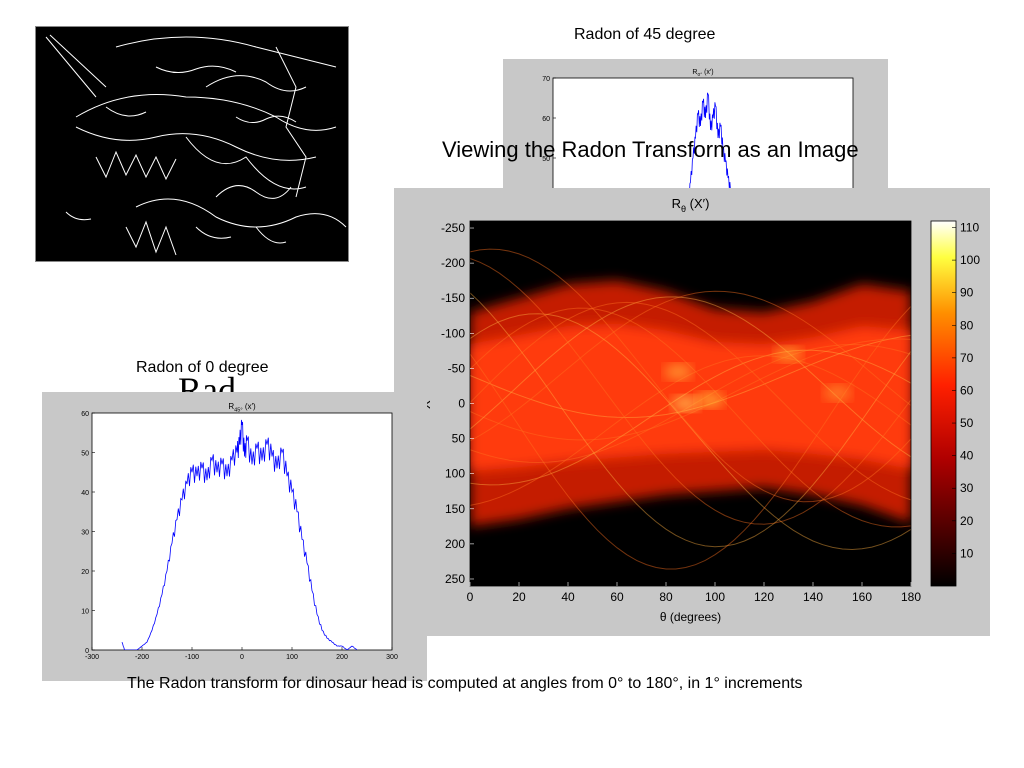 Image resolution: width=1024 pixels, height=768 pixels. Describe the element at coordinates (202, 367) in the screenshot. I see `caption-radon-0: Radon of 0 degree` at that location.